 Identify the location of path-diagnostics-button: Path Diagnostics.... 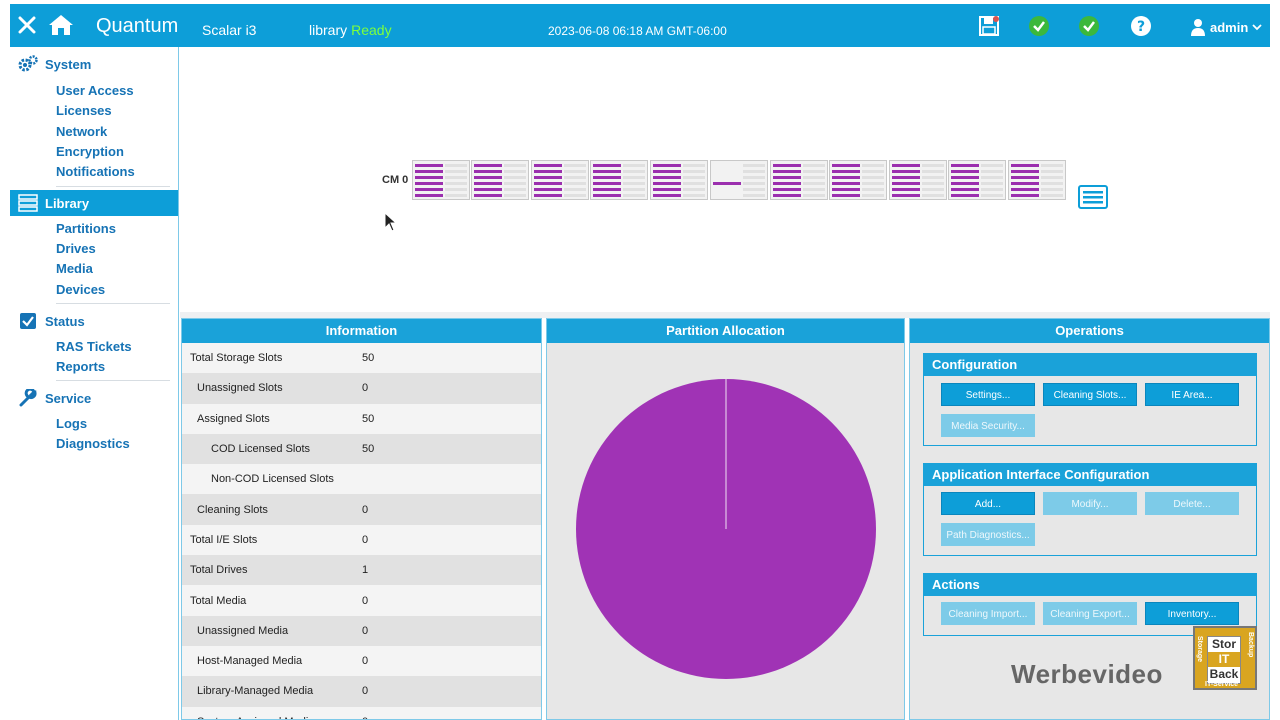
(988, 534).